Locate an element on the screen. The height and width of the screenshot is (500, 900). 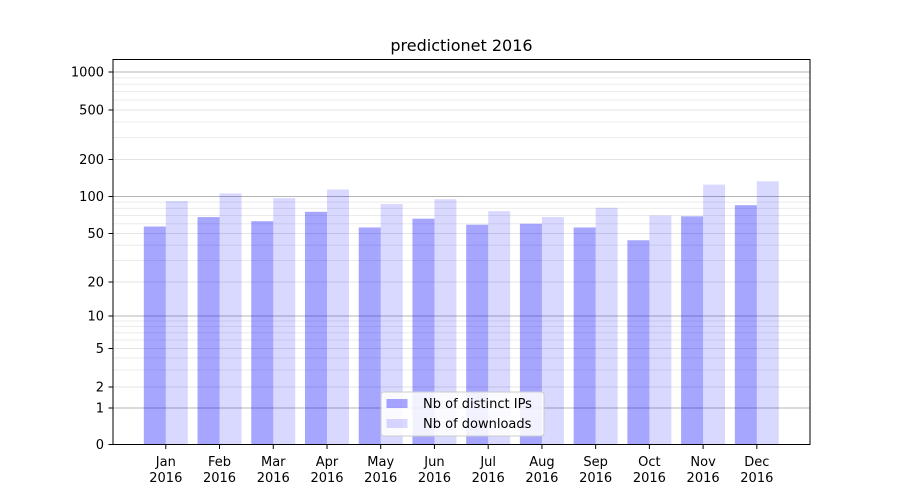
legend: Nb of distinct IPs Nb of downloads is located at coordinates (462, 414).